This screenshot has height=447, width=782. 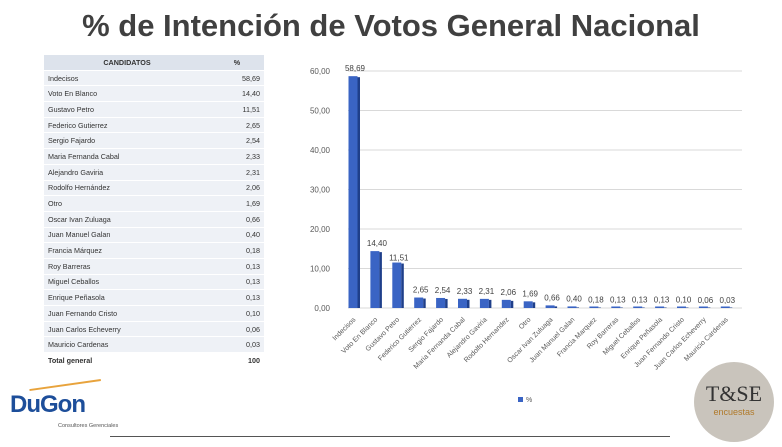 I want to click on table-row: Voto En Blanco 14,40, so click(x=154, y=94).